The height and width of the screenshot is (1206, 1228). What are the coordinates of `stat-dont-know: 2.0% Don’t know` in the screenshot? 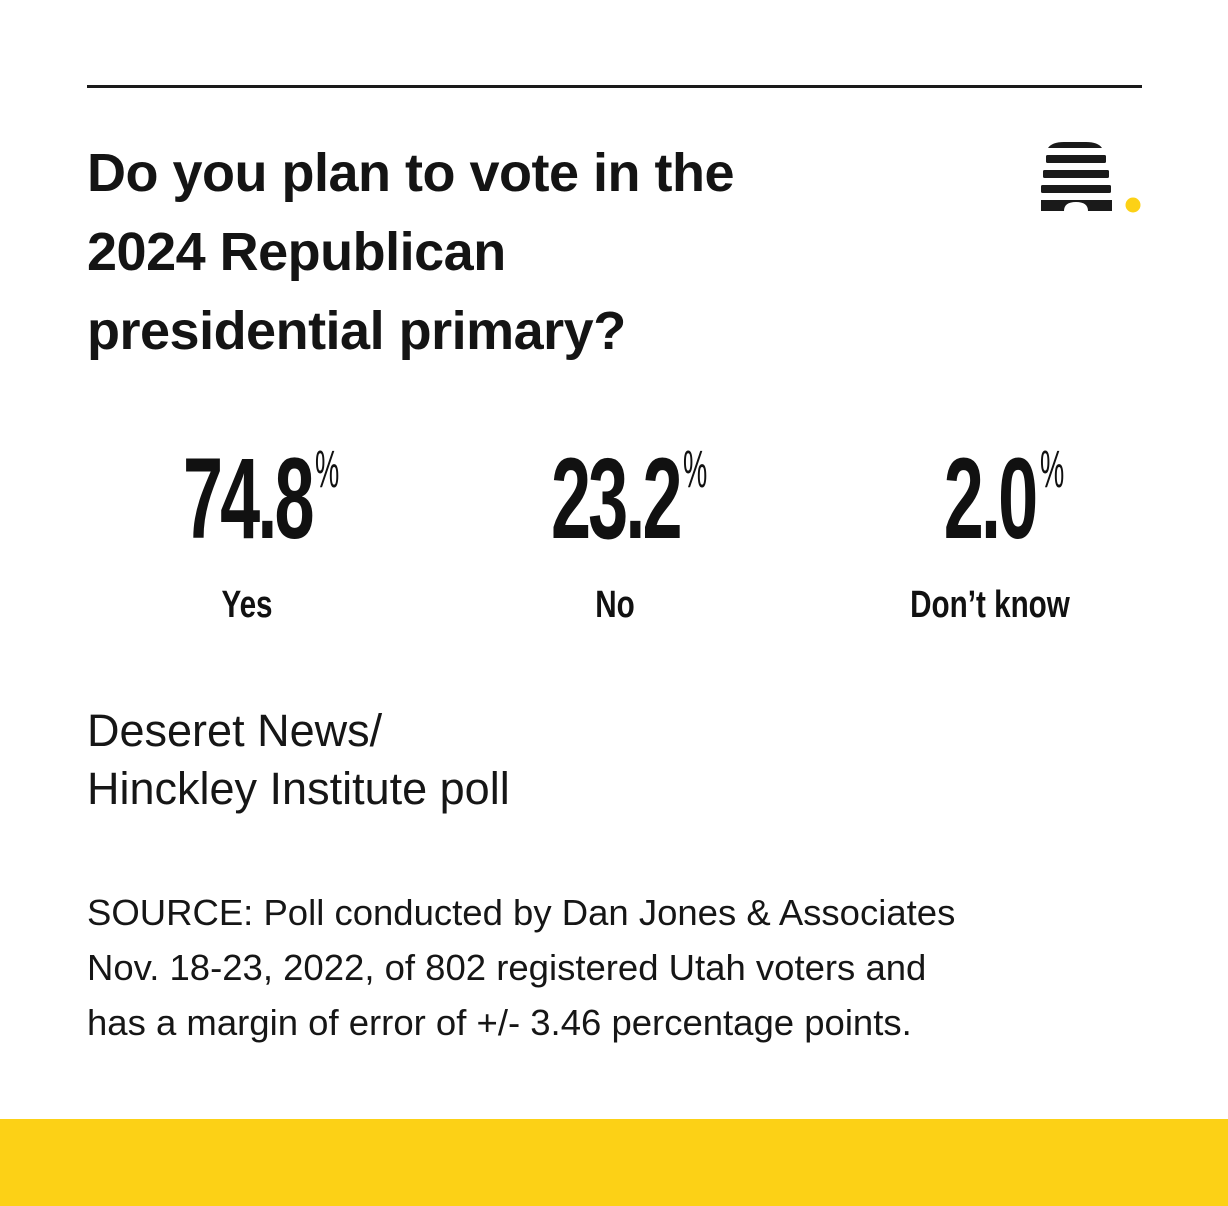 It's located at (990, 535).